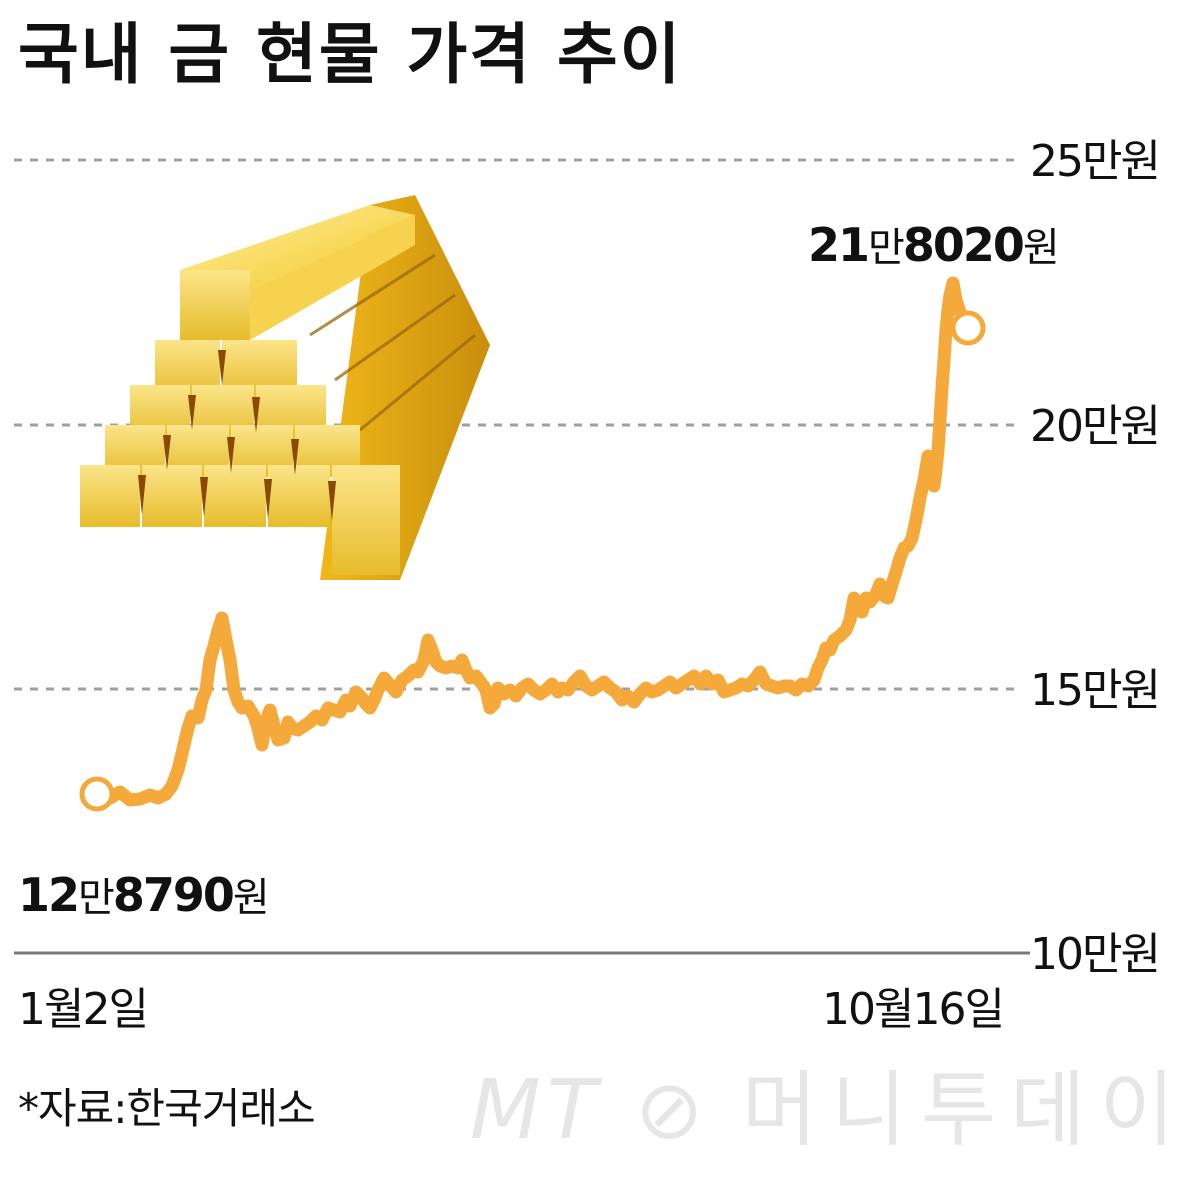  I want to click on end-value-man: 21, so click(839, 245).